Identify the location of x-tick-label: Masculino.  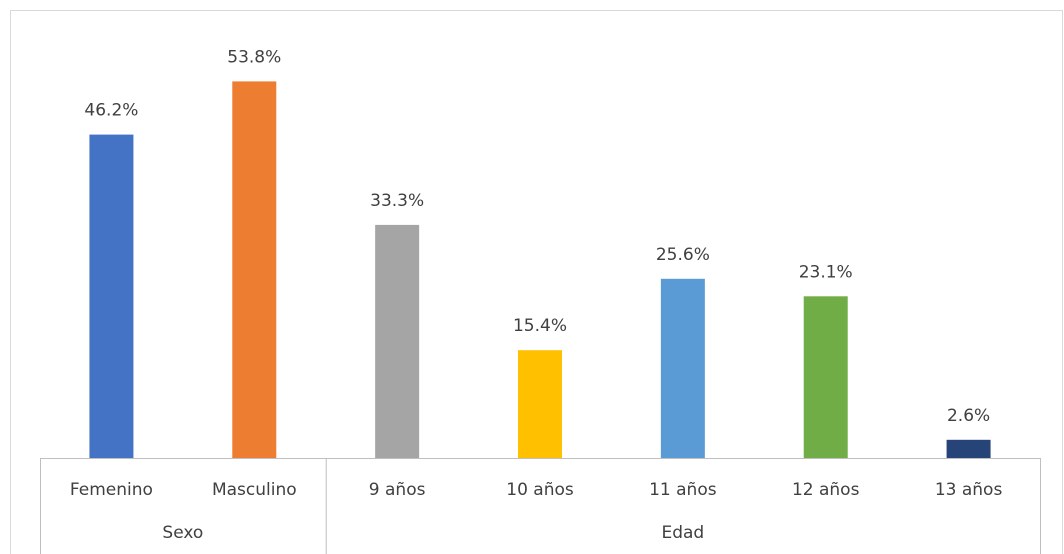
(254, 490).